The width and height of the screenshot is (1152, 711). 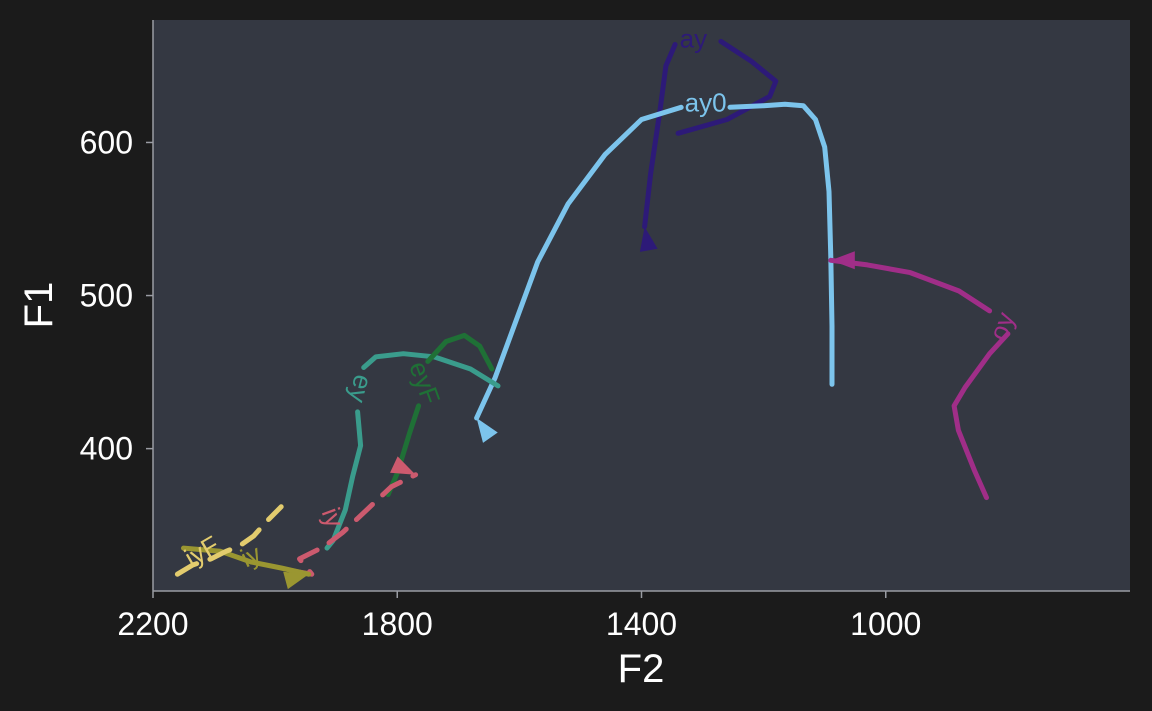 What do you see at coordinates (397, 624) in the screenshot?
I see `x-tick-label: 1800` at bounding box center [397, 624].